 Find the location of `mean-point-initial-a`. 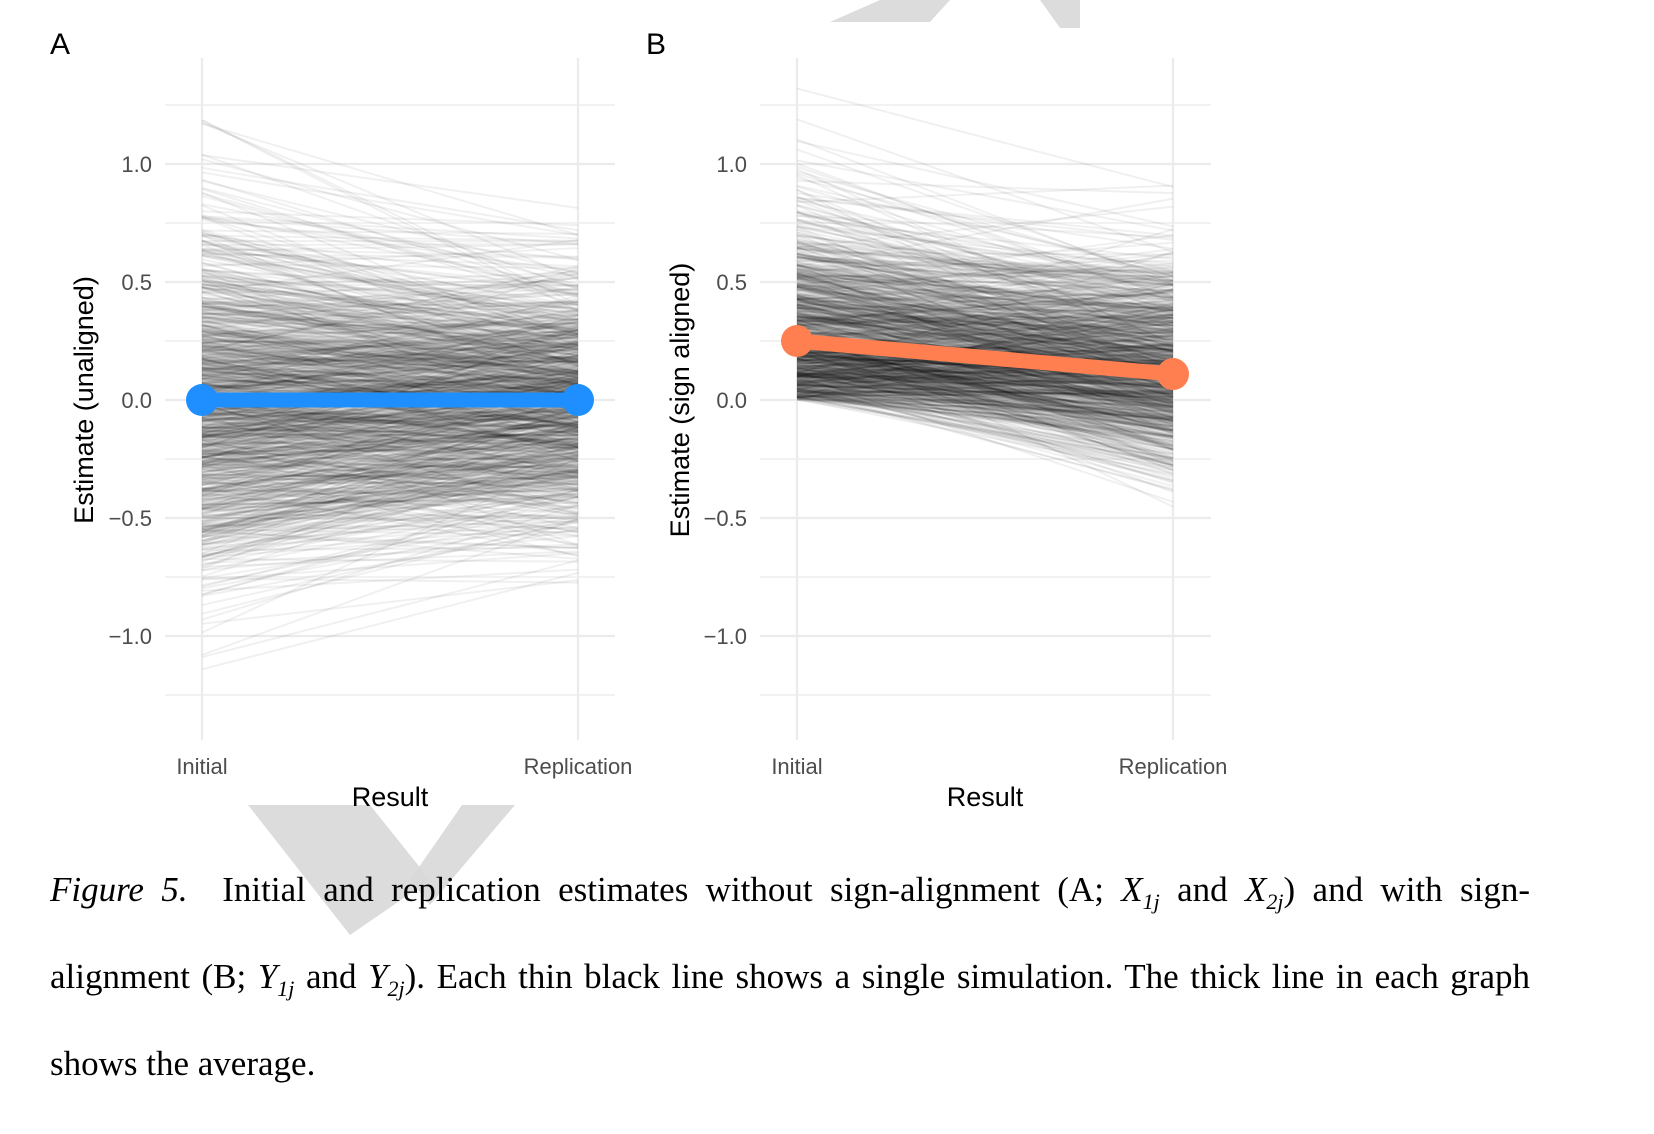

mean-point-initial-a is located at coordinates (202, 400).